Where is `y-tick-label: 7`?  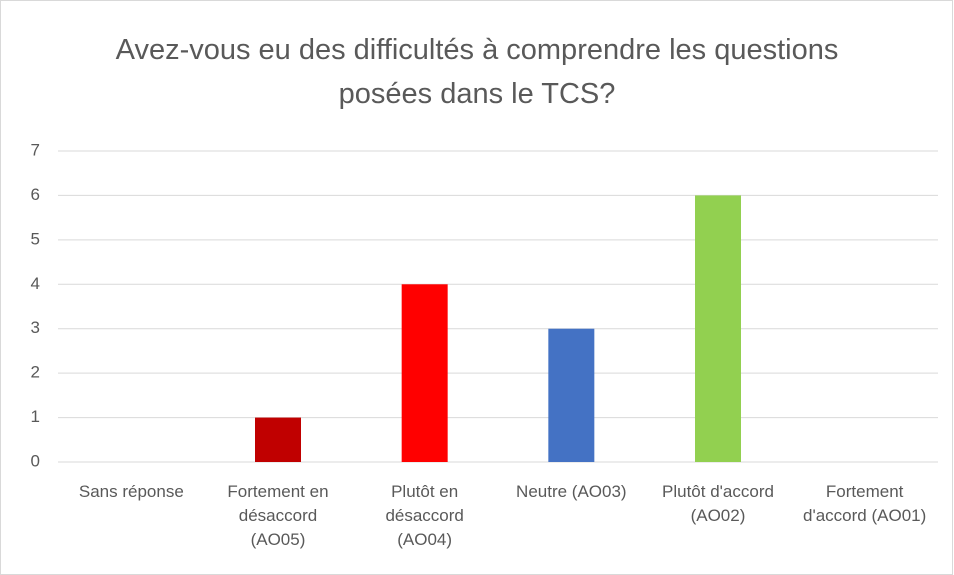 y-tick-label: 7 is located at coordinates (35, 149).